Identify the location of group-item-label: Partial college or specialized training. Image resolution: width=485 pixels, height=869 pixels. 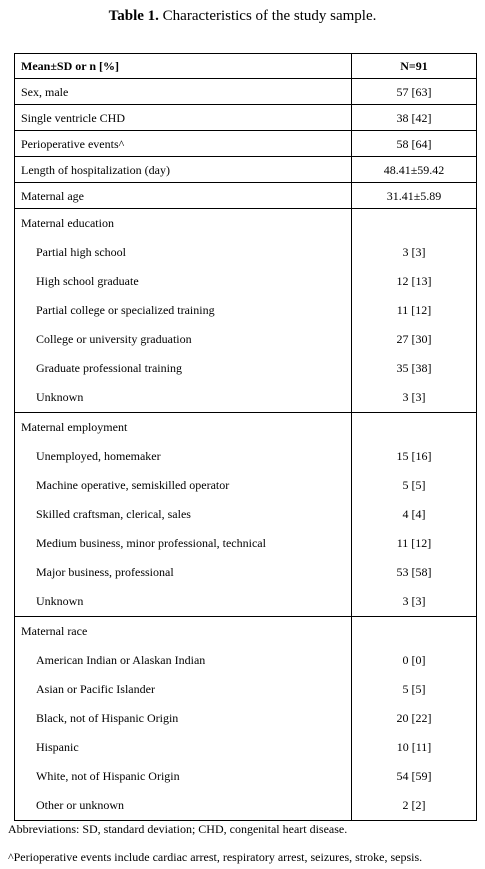
(125, 310).